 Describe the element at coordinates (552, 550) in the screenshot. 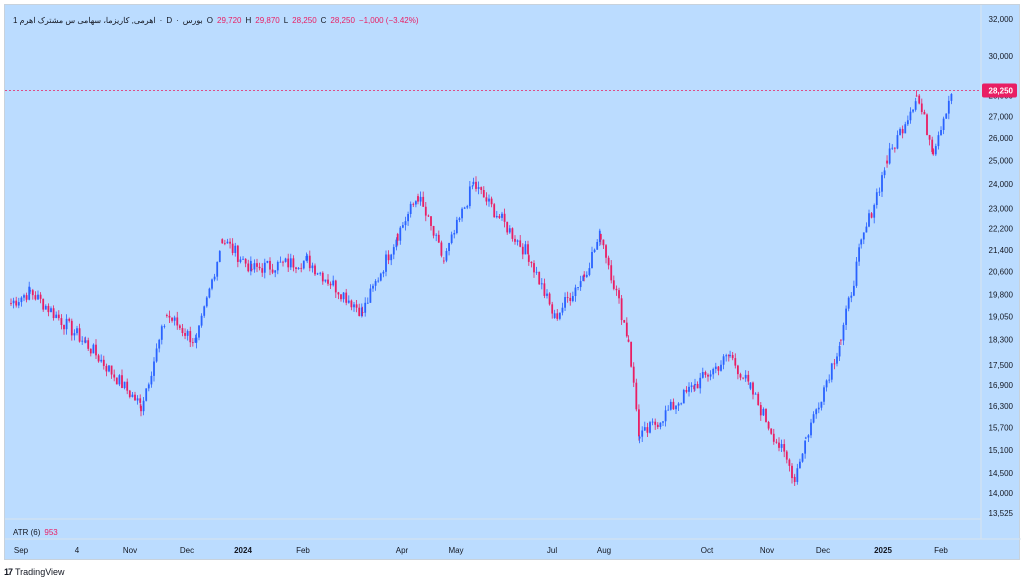

I see `x-tick-label: Jul` at that location.